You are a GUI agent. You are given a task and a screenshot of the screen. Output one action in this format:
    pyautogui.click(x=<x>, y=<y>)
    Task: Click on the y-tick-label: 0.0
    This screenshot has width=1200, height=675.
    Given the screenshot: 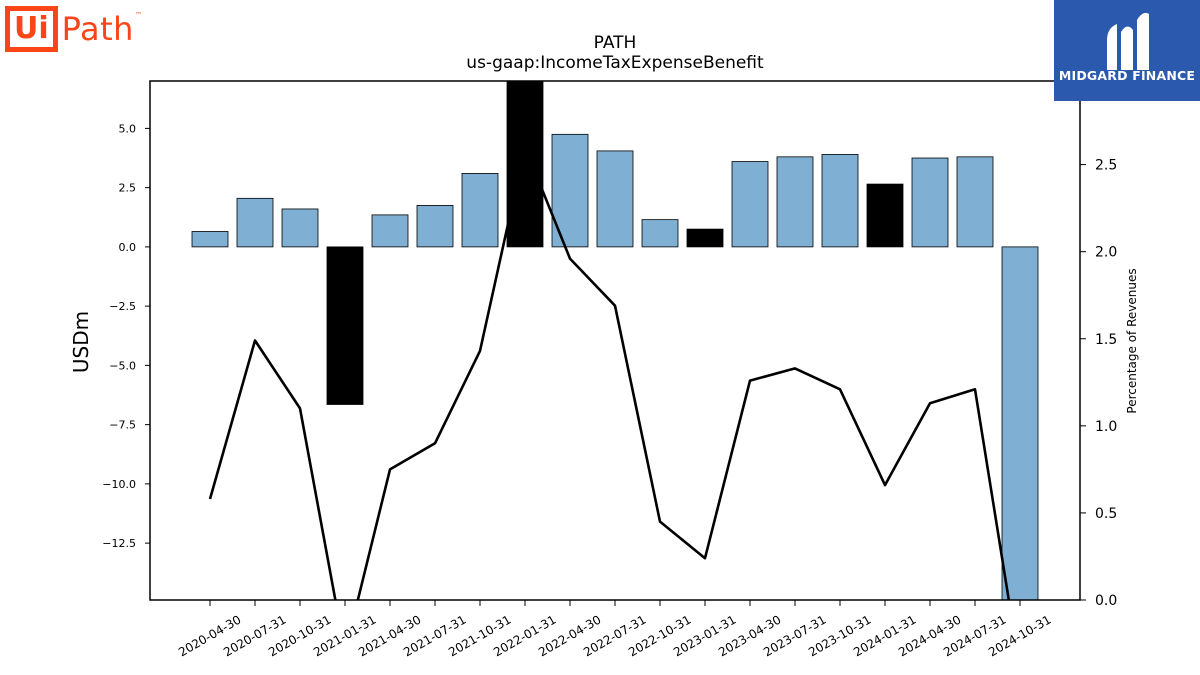 What is the action you would take?
    pyautogui.click(x=128, y=247)
    